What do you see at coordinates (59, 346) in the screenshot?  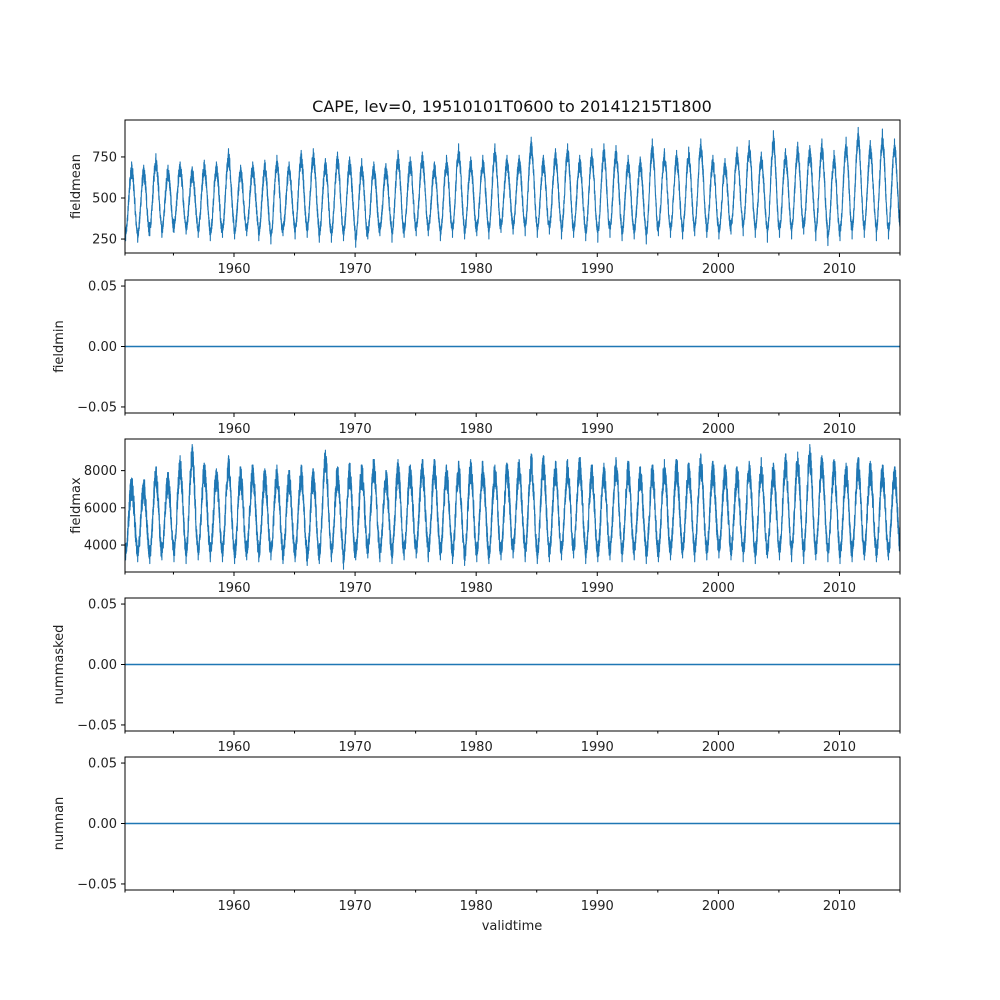 I see `y-axis-label-fieldmin: fieldmin` at bounding box center [59, 346].